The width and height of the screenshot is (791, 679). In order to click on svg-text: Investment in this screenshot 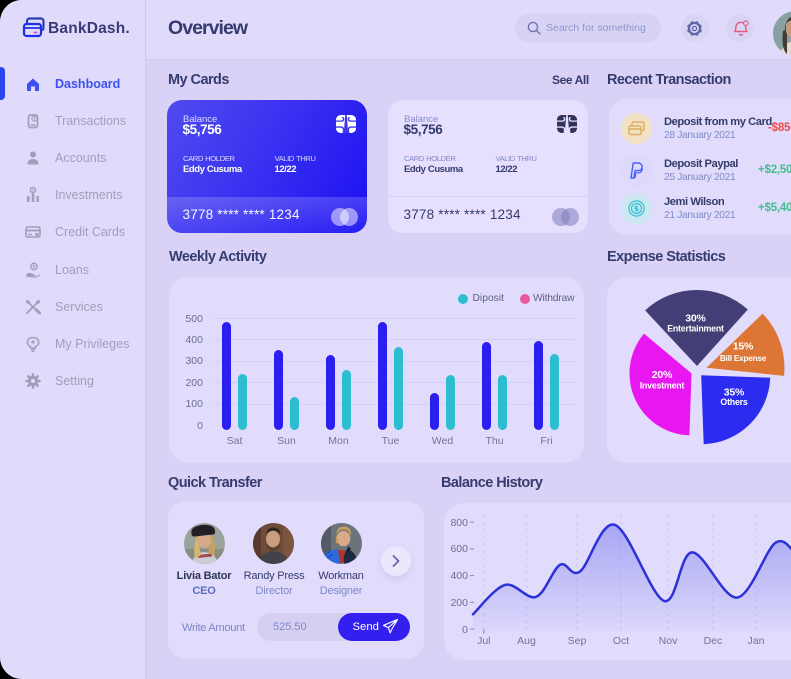, I will do `click(662, 386)`.